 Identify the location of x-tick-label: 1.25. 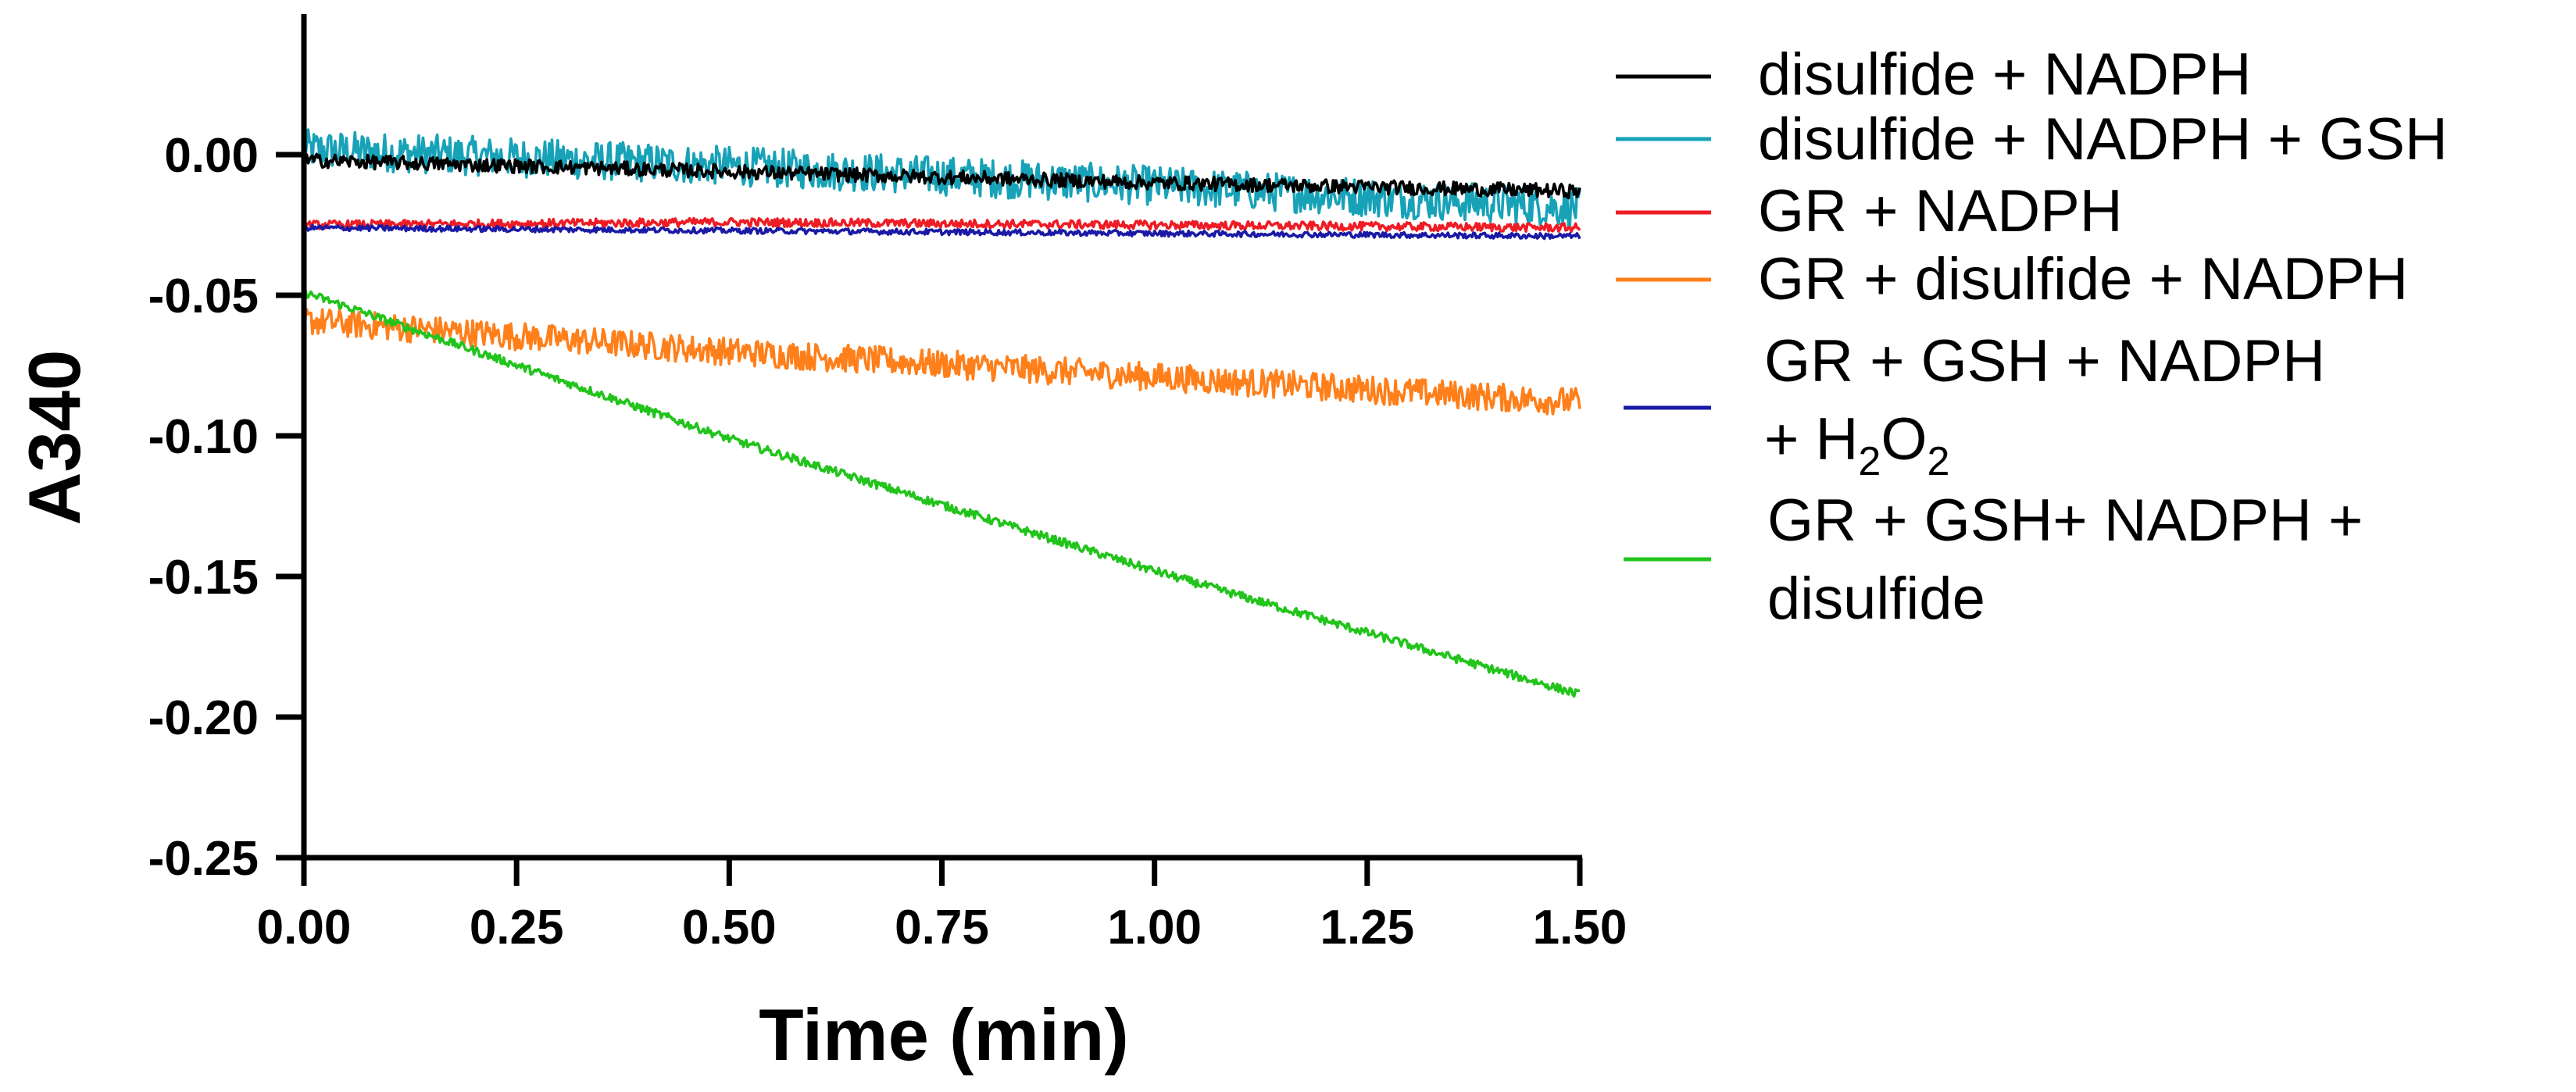
(1367, 928).